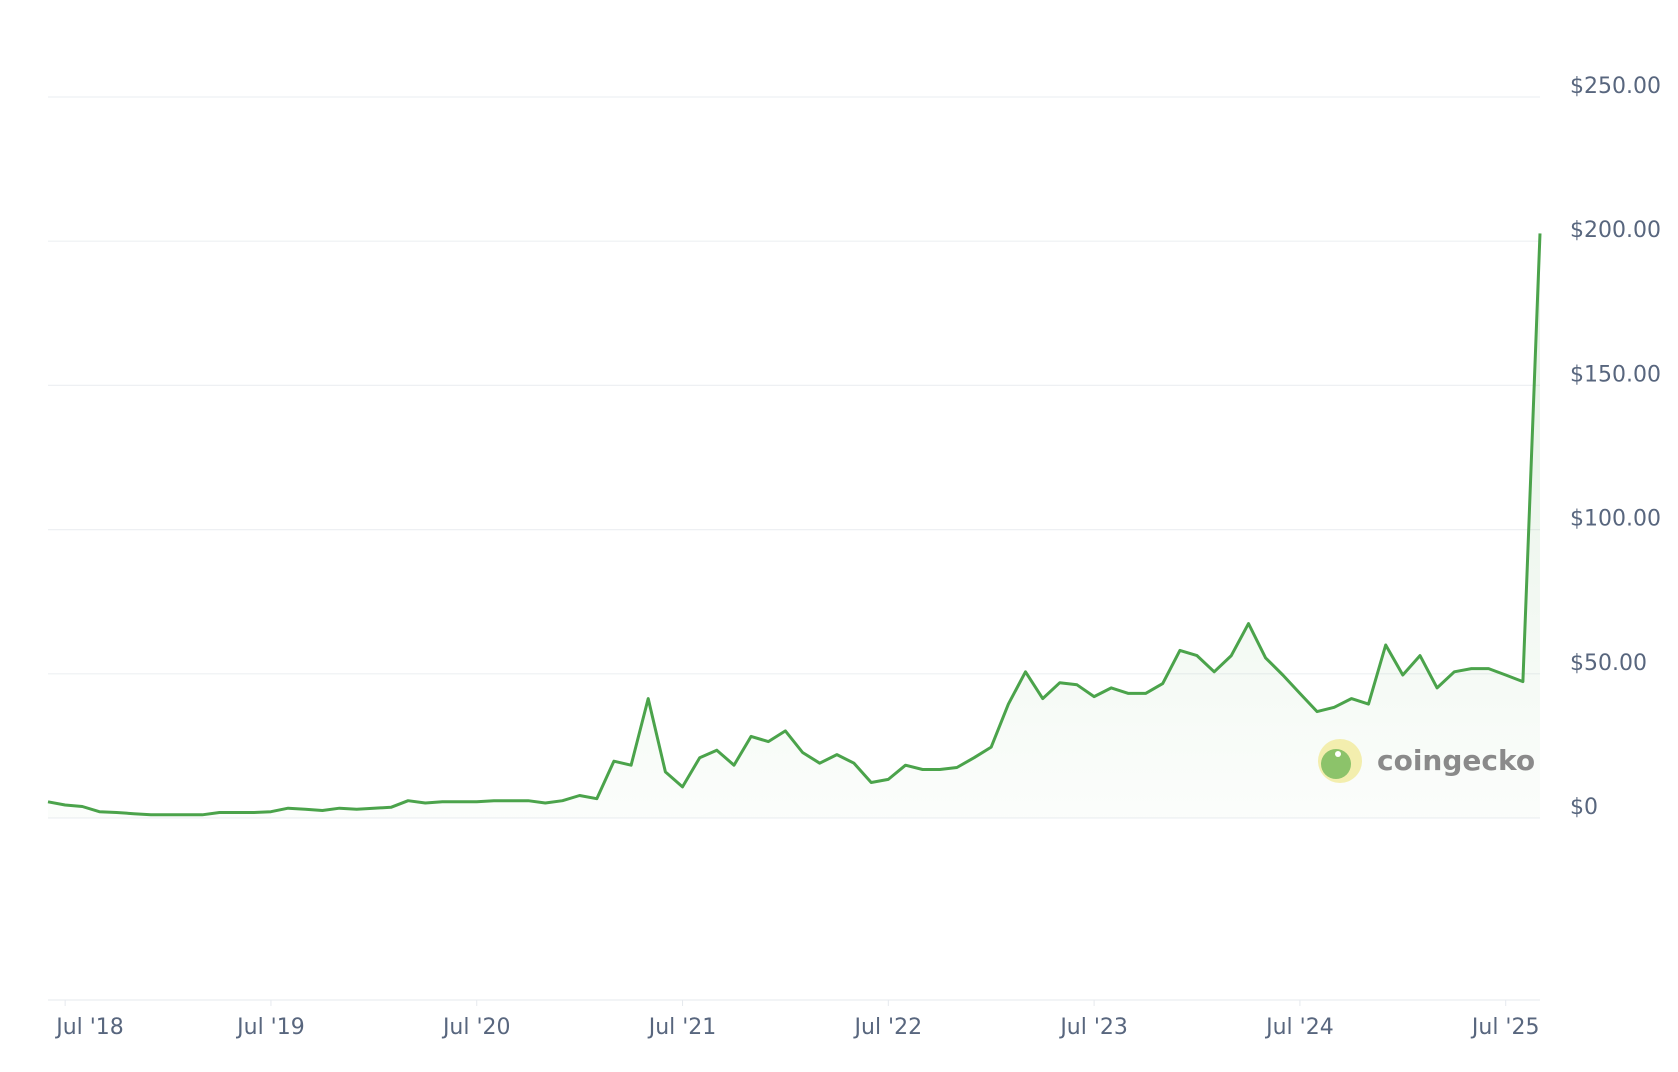 The image size is (1678, 1072). Describe the element at coordinates (1615, 86) in the screenshot. I see `y-tick-label: $250.00` at that location.